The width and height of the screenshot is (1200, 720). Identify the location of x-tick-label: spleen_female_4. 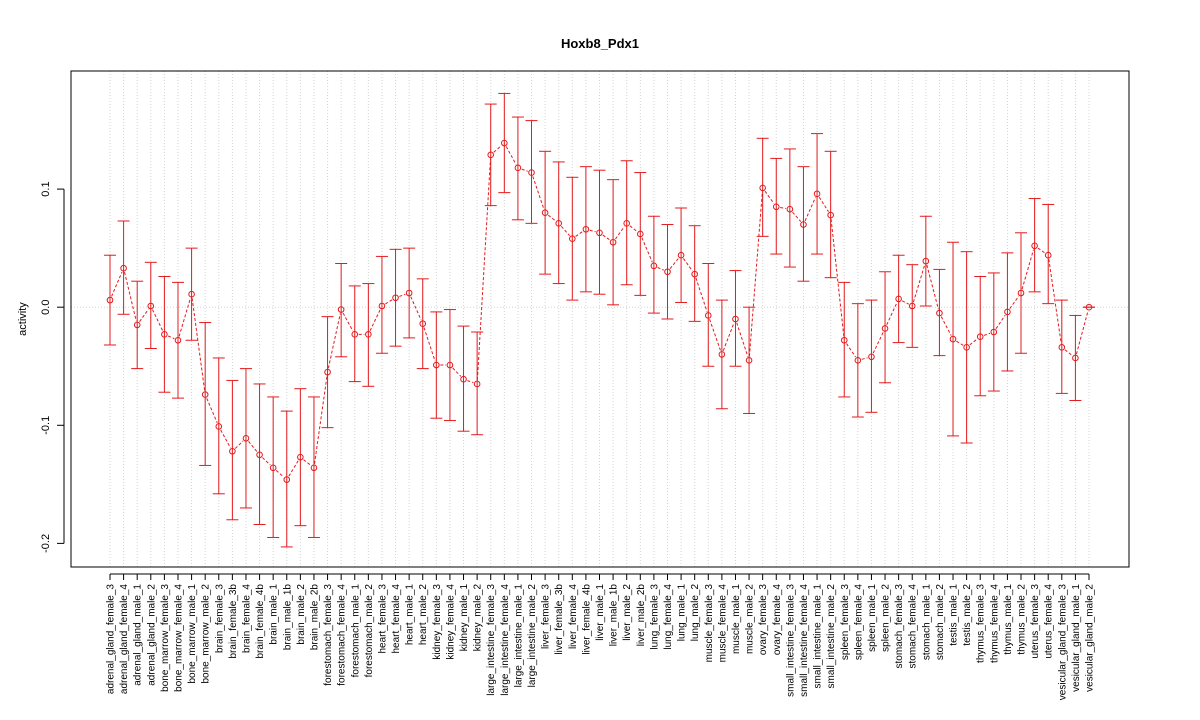
(858, 622).